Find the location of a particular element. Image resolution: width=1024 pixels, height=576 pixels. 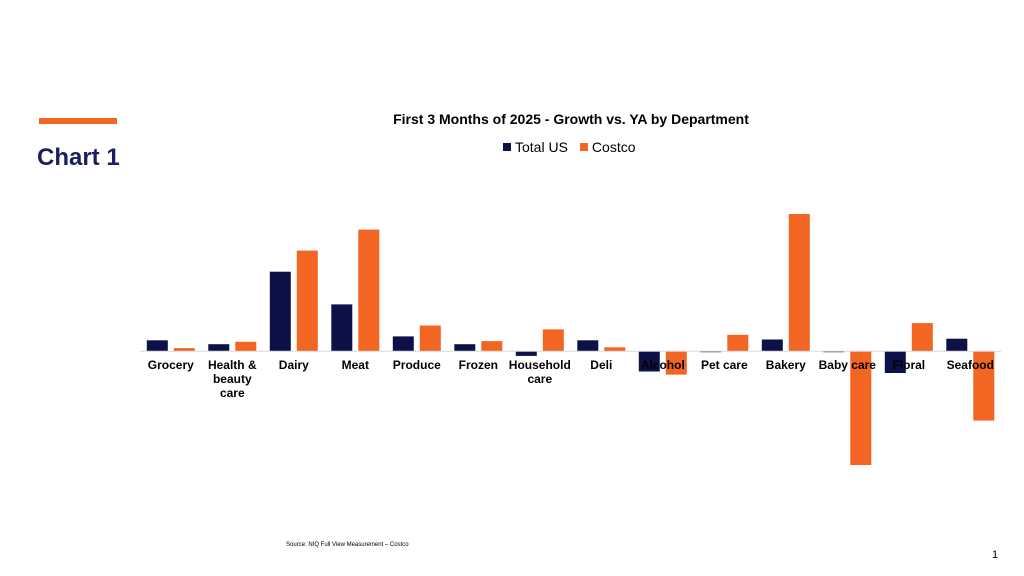

x-tick-label-seafood: Seafood is located at coordinates (970, 365).